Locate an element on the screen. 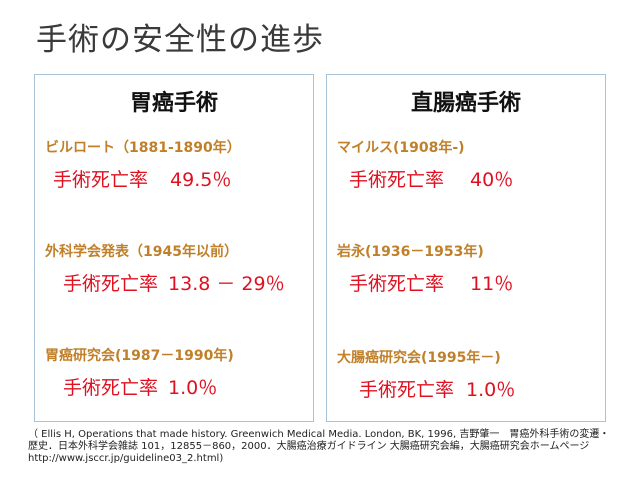 Image resolution: width=640 pixels, height=480 pixels. rate-value: 49.5％ is located at coordinates (201, 180).